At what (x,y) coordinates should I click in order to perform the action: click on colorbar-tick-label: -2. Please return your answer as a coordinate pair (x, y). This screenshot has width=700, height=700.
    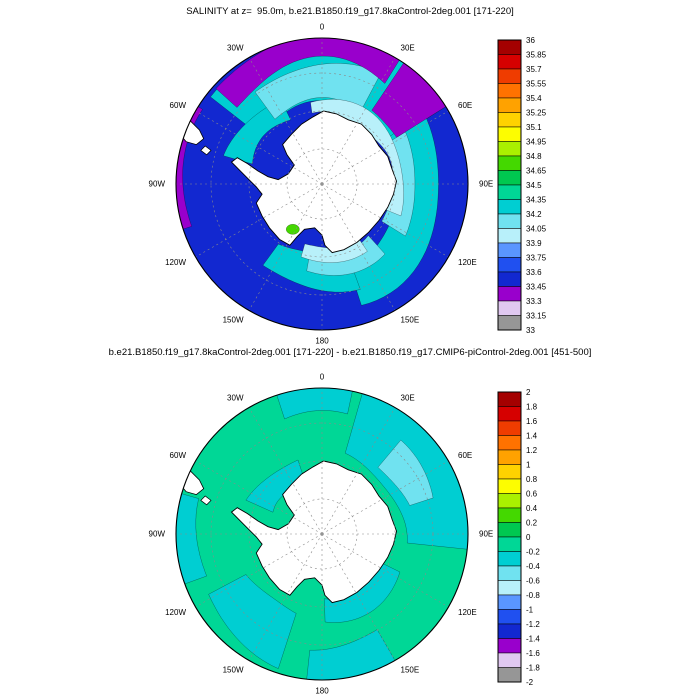
    Looking at the image, I should click on (530, 682).